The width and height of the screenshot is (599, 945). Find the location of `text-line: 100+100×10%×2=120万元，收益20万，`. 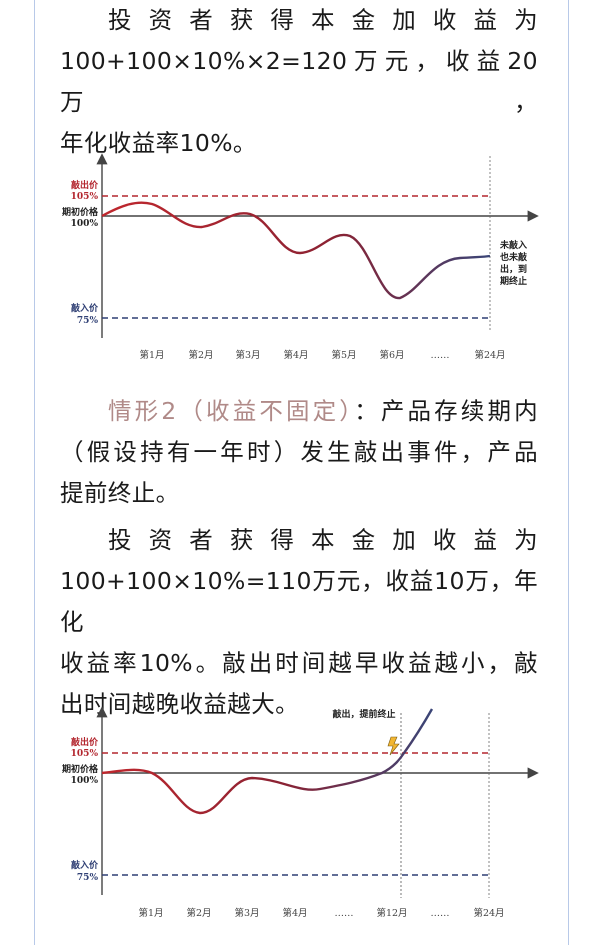

text-line: 100+100×10%×2=120万元，收益20万， is located at coordinates (299, 81).